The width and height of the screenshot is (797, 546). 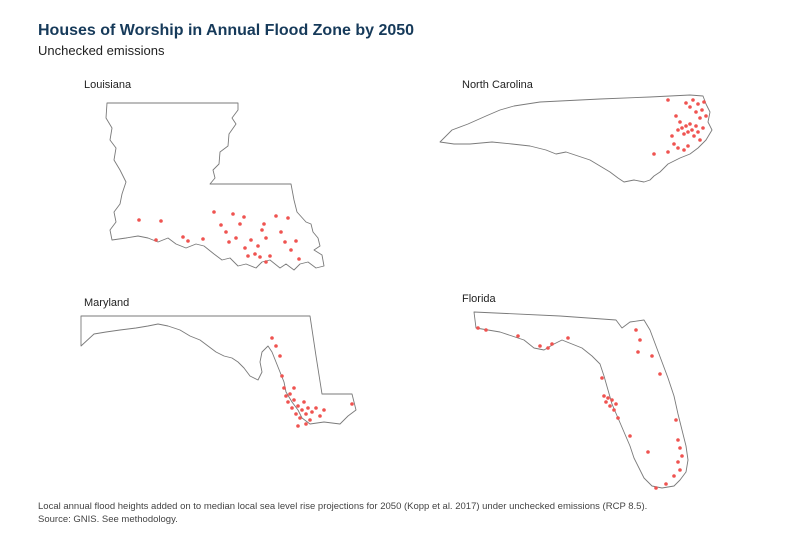 What do you see at coordinates (219, 237) in the screenshot?
I see `louisiana-points` at bounding box center [219, 237].